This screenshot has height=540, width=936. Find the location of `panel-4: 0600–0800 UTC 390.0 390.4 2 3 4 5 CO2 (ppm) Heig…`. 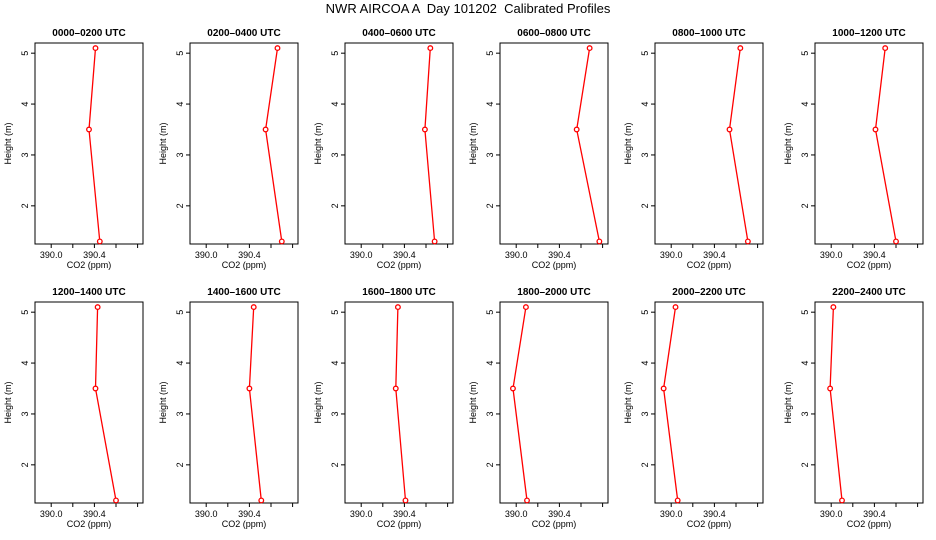

panel-4: 0600–0800 UTC 390.0 390.4 2 3 4 5 CO2 (ppm) Heig… is located at coordinates (538, 149).